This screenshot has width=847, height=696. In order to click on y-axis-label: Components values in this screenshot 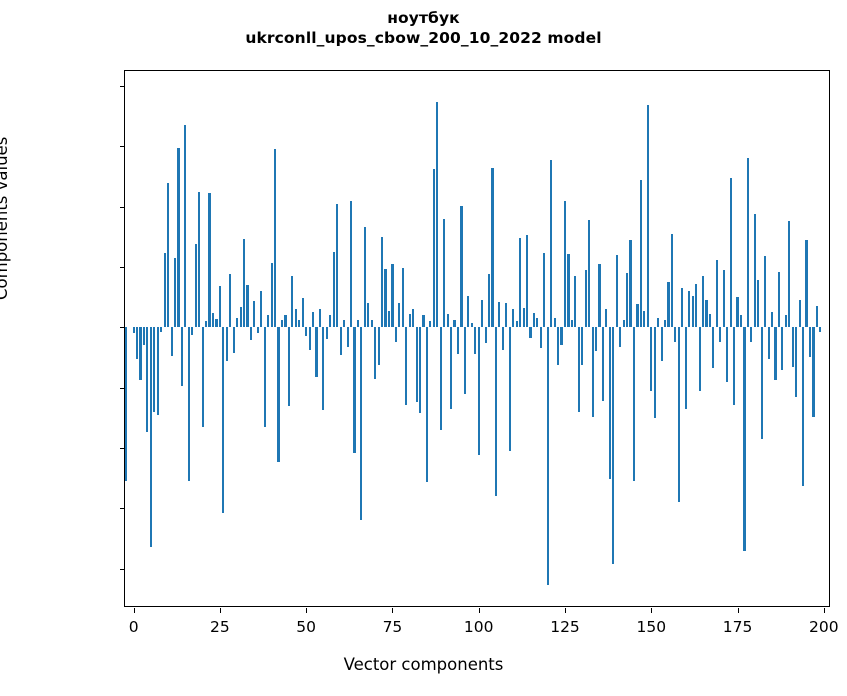, I will do `click(5, 218)`.